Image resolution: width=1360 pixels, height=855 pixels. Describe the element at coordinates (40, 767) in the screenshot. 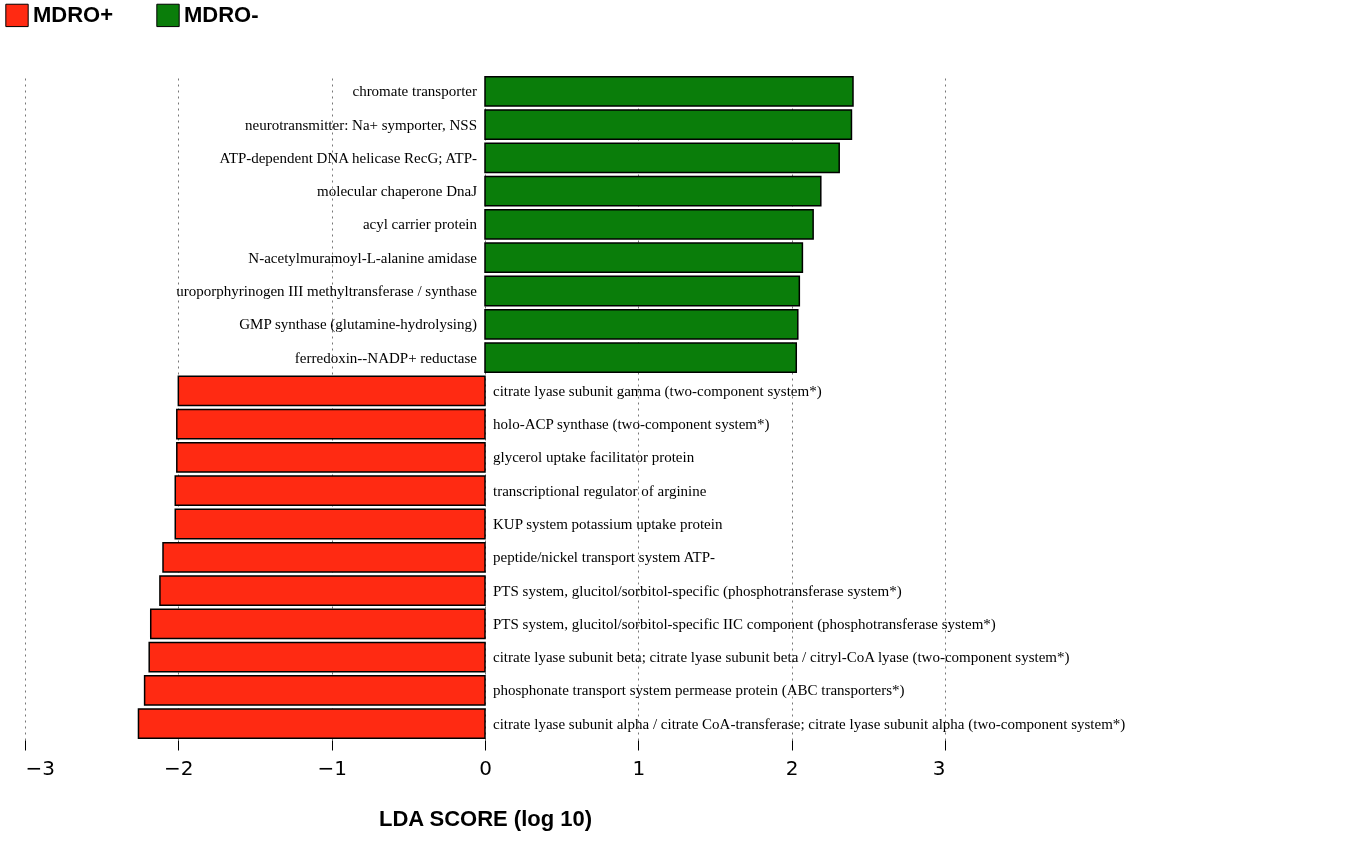

I see `x-tick-label: −3` at that location.